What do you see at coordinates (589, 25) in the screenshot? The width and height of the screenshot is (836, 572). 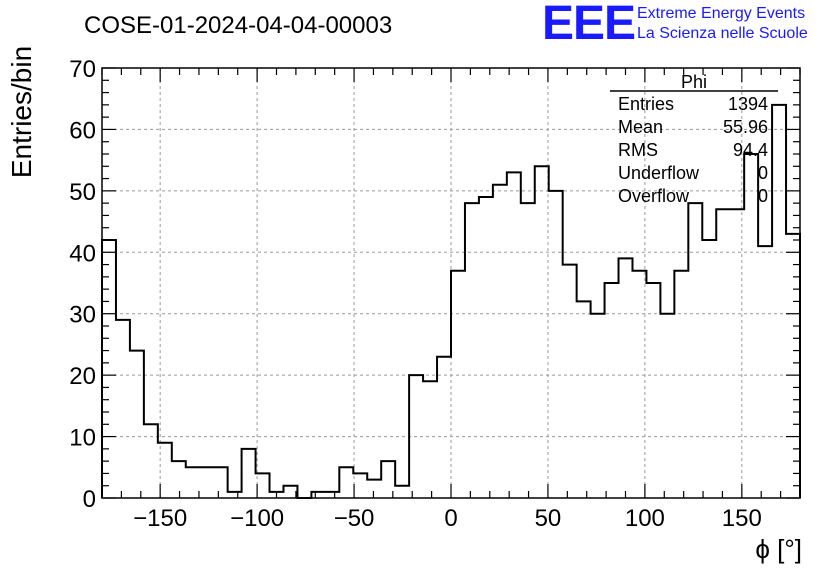 I see `eee-logo: EEE` at bounding box center [589, 25].